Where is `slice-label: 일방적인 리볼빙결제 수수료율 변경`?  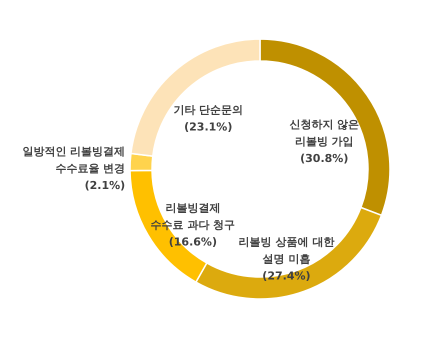
slice-label: 일방적인 리볼빙결제 수수료율 변경 is located at coordinates (74, 159).